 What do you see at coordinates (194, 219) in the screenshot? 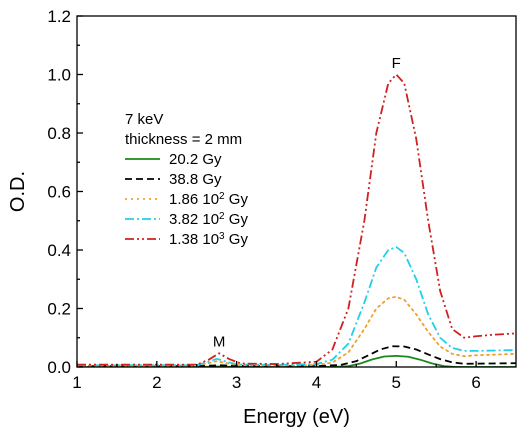
I see `legend-text-part: 3.82 10` at bounding box center [194, 219].